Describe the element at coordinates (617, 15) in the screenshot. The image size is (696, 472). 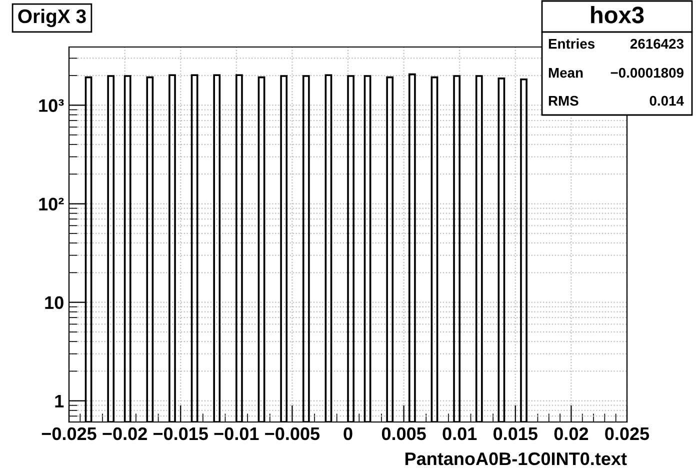
I see `text: hox3` at that location.